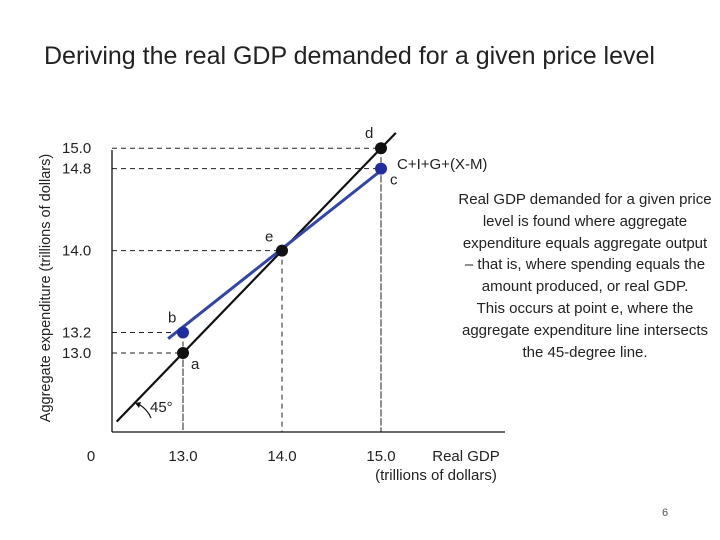  What do you see at coordinates (665, 513) in the screenshot?
I see `page-number: 6` at bounding box center [665, 513].